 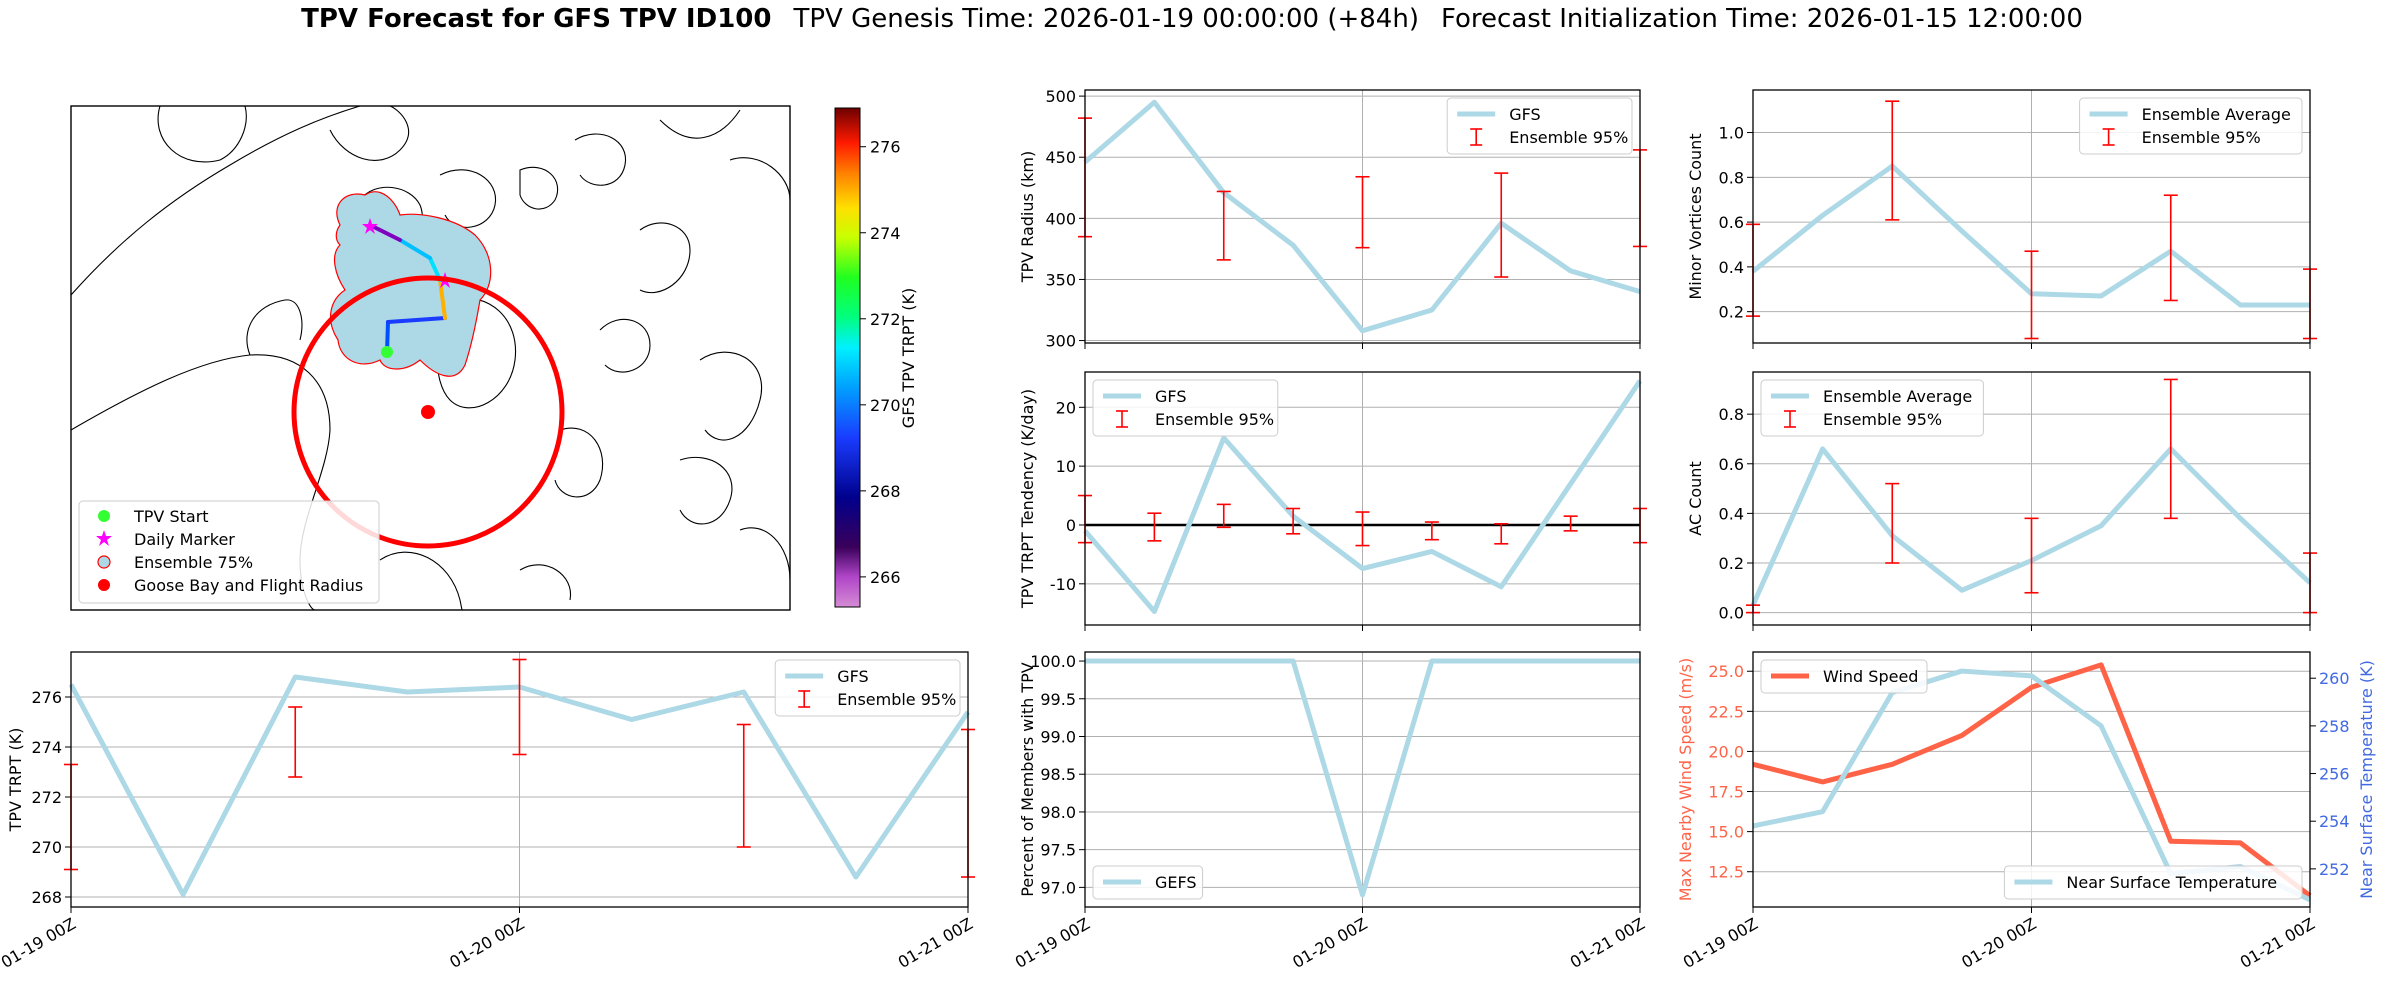 What do you see at coordinates (1695, 216) in the screenshot?
I see `y-axis-label: Minor Vortices Count` at bounding box center [1695, 216].